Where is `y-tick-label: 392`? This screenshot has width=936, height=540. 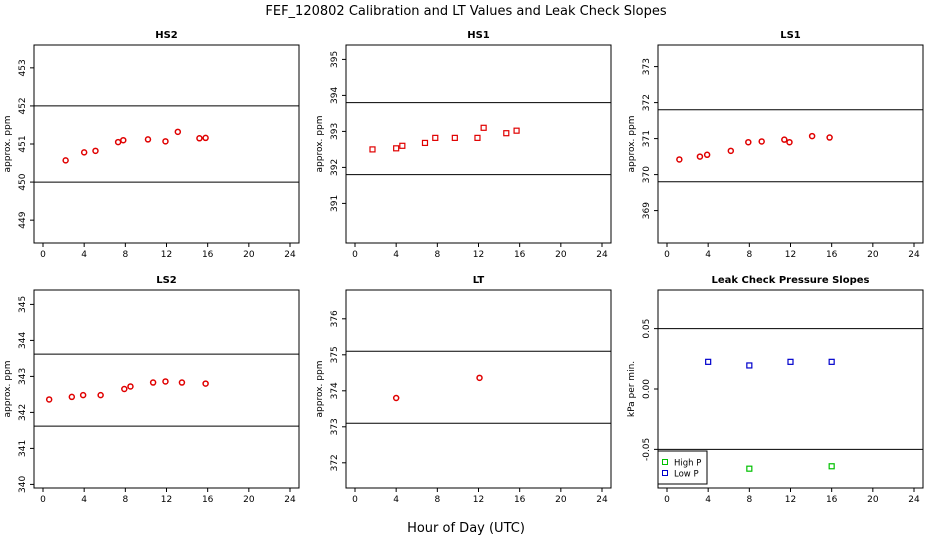
y-tick-label: 392 is located at coordinates (335, 167).